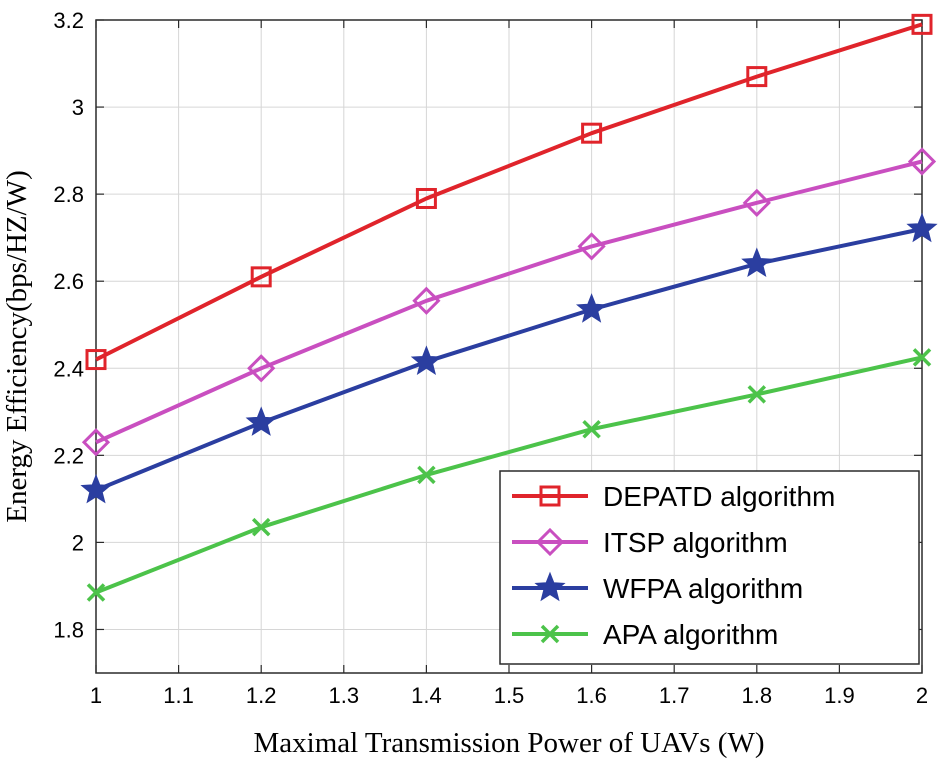  Describe the element at coordinates (78, 542) in the screenshot. I see `y-tick-label: 2` at that location.